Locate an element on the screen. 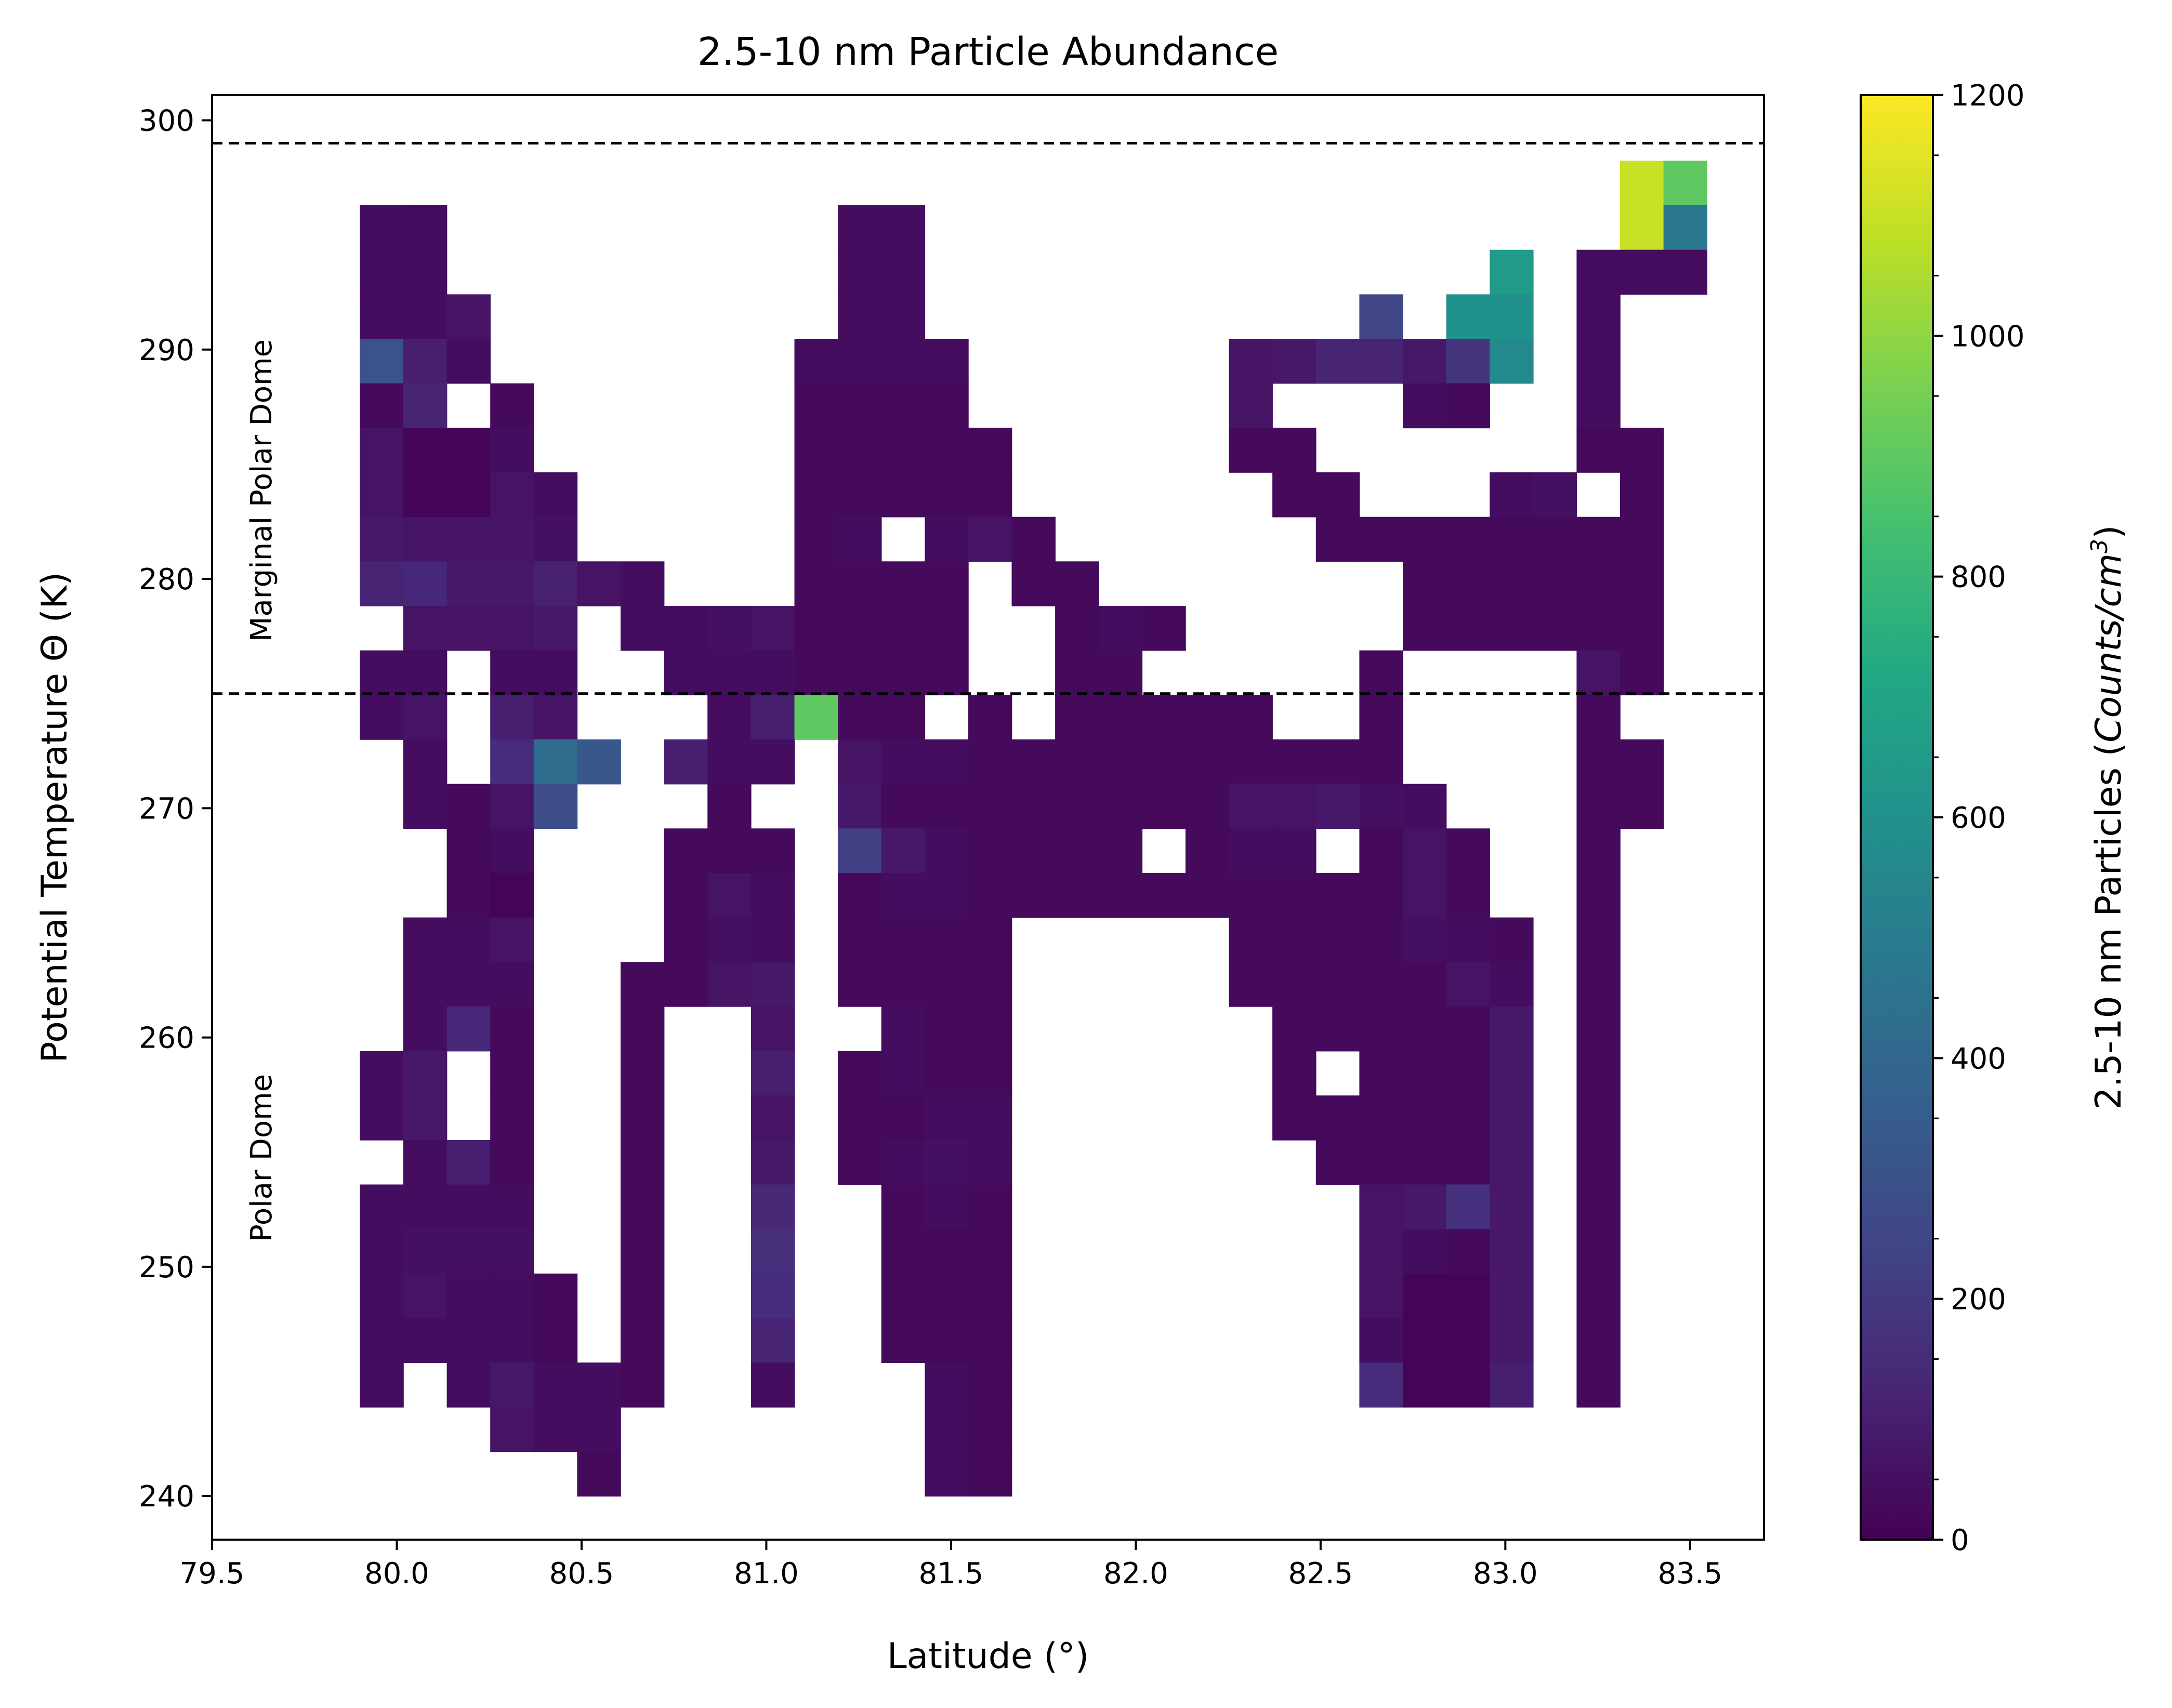 Image resolution: width=2172 pixels, height=1708 pixels. y-tick-label: 240 is located at coordinates (167, 1497).